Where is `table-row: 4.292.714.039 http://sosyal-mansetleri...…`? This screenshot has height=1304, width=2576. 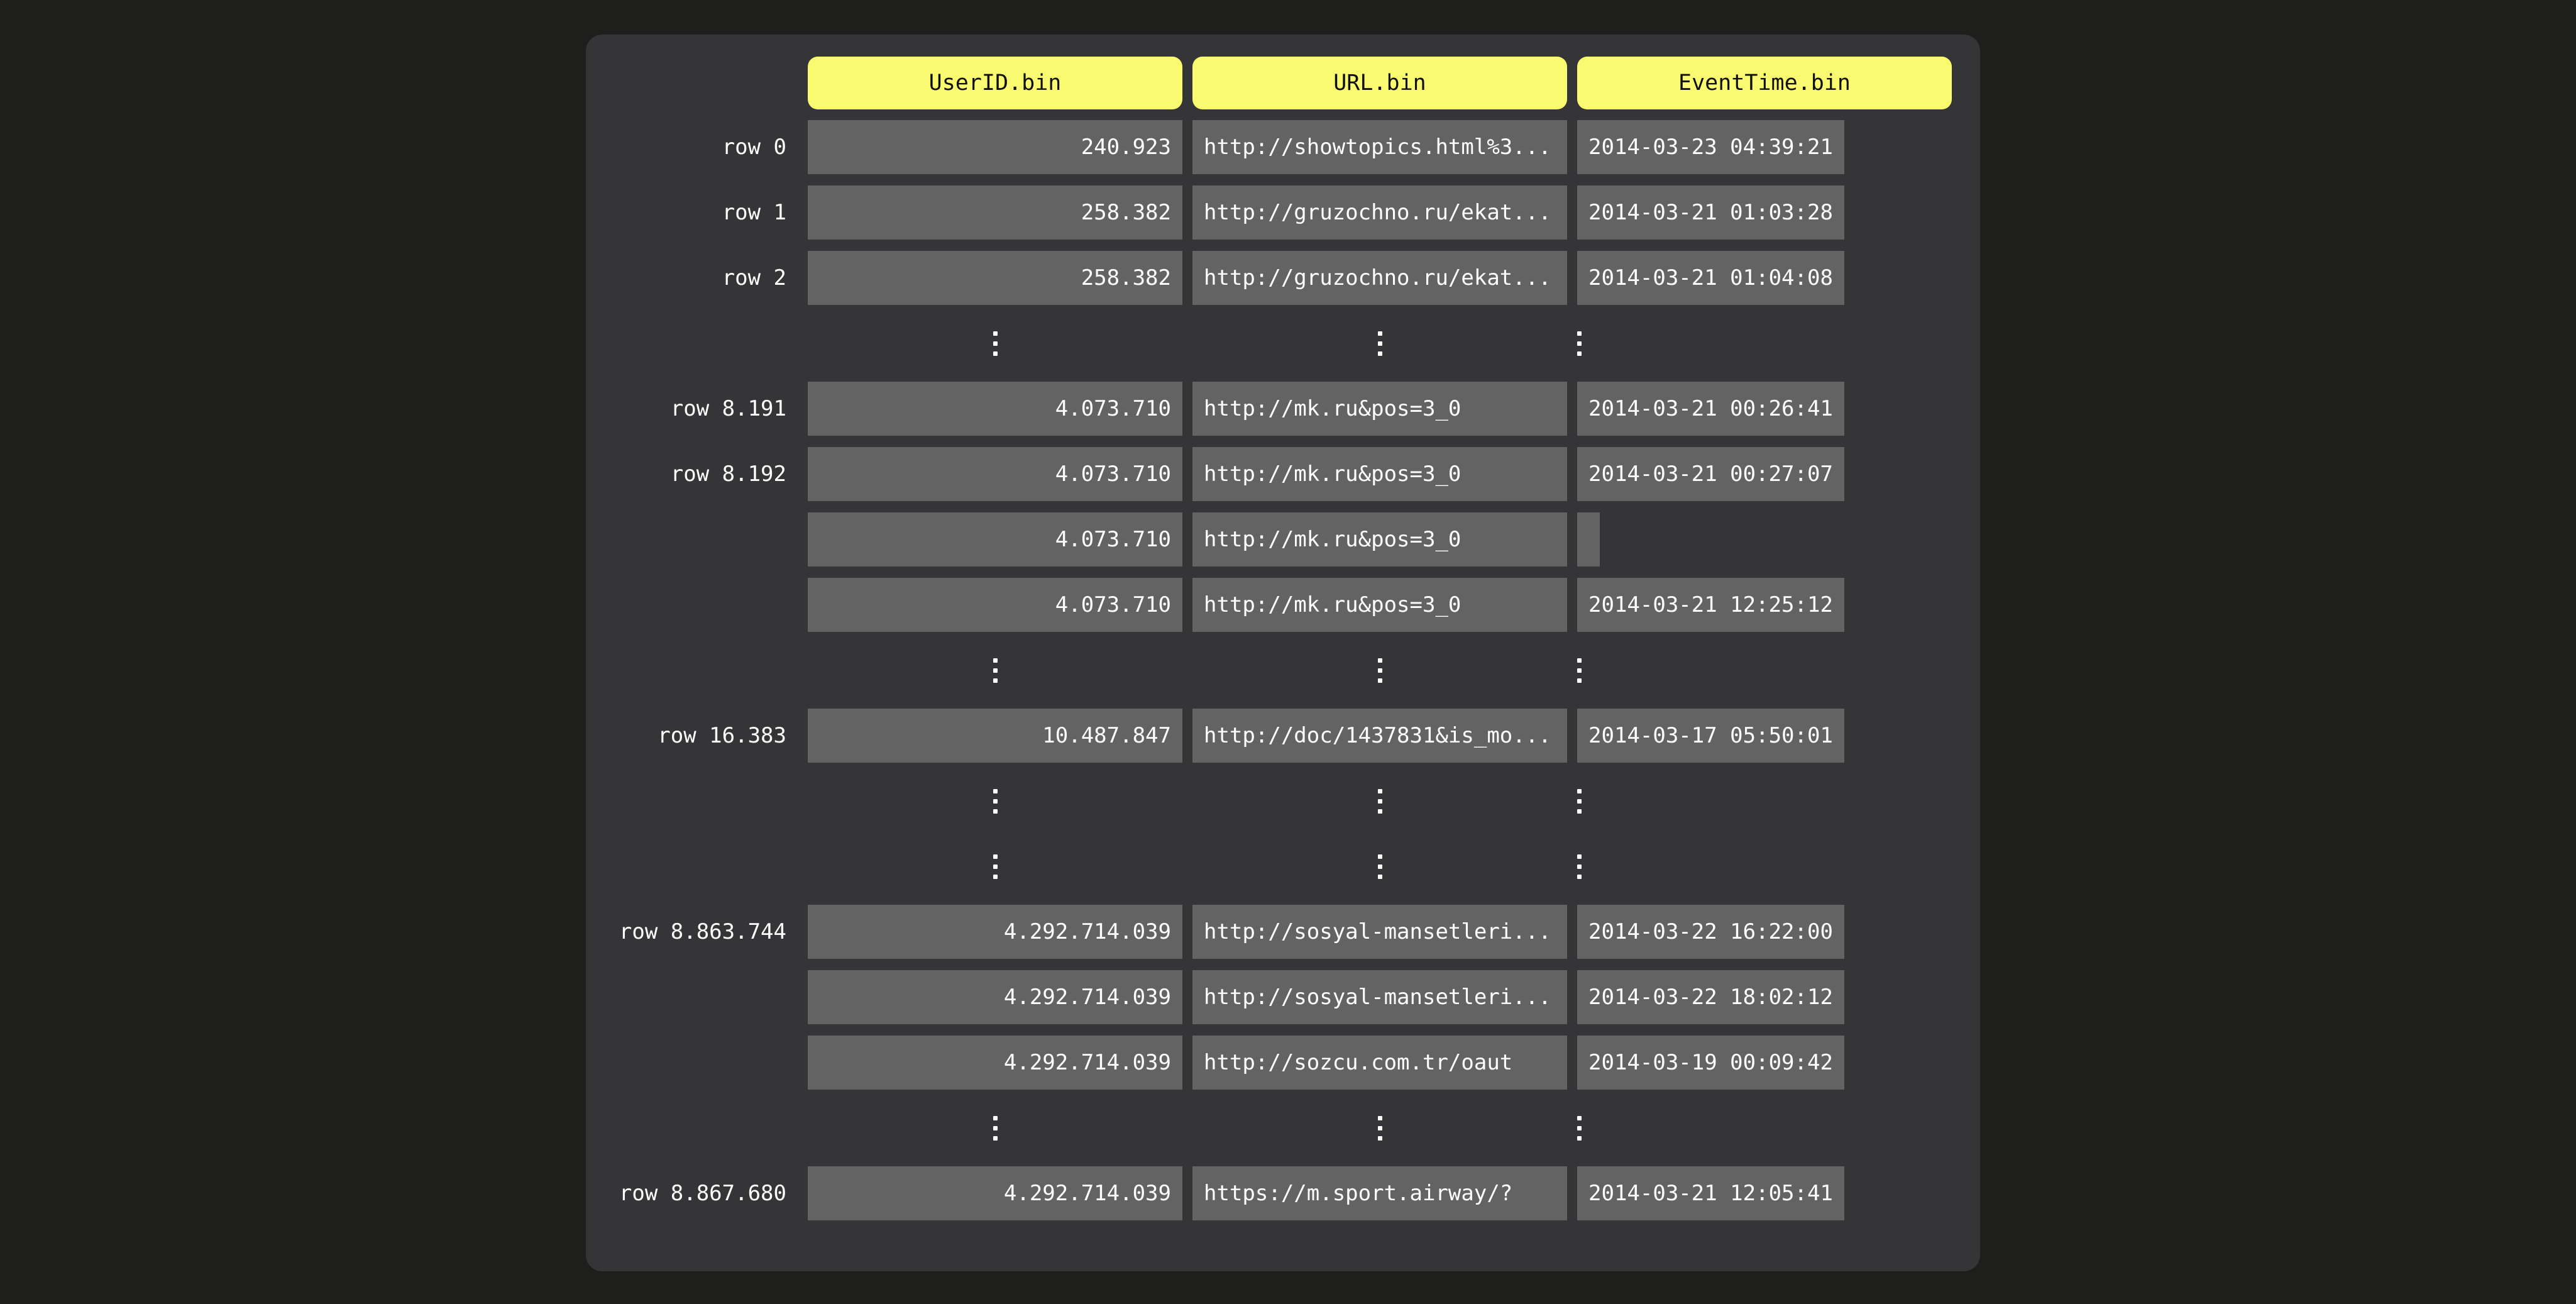
table-row: 4.292.714.039 http://sosyal-mansetleri...… is located at coordinates (1269, 997).